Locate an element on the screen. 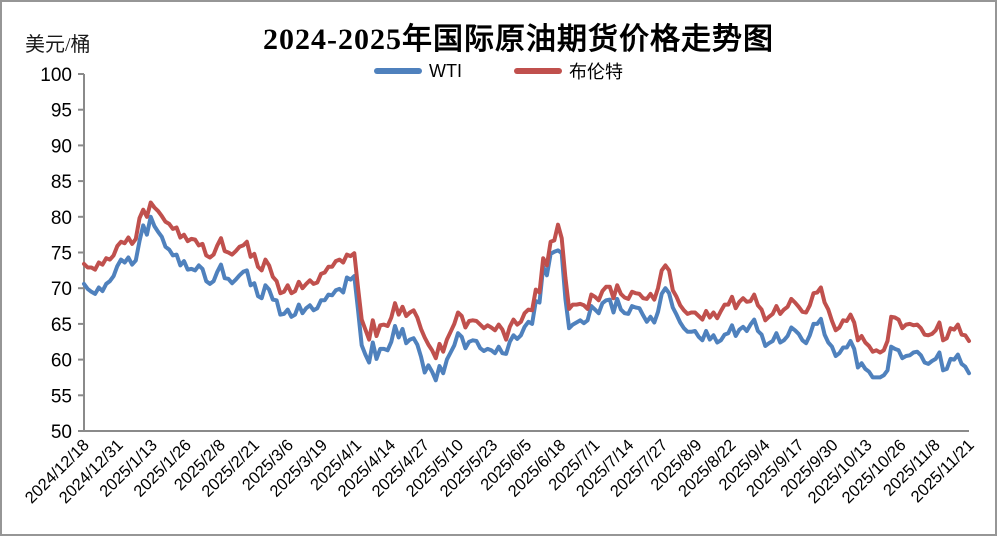 Image resolution: width=997 pixels, height=536 pixels. y-tick-label: 95 is located at coordinates (61, 111).